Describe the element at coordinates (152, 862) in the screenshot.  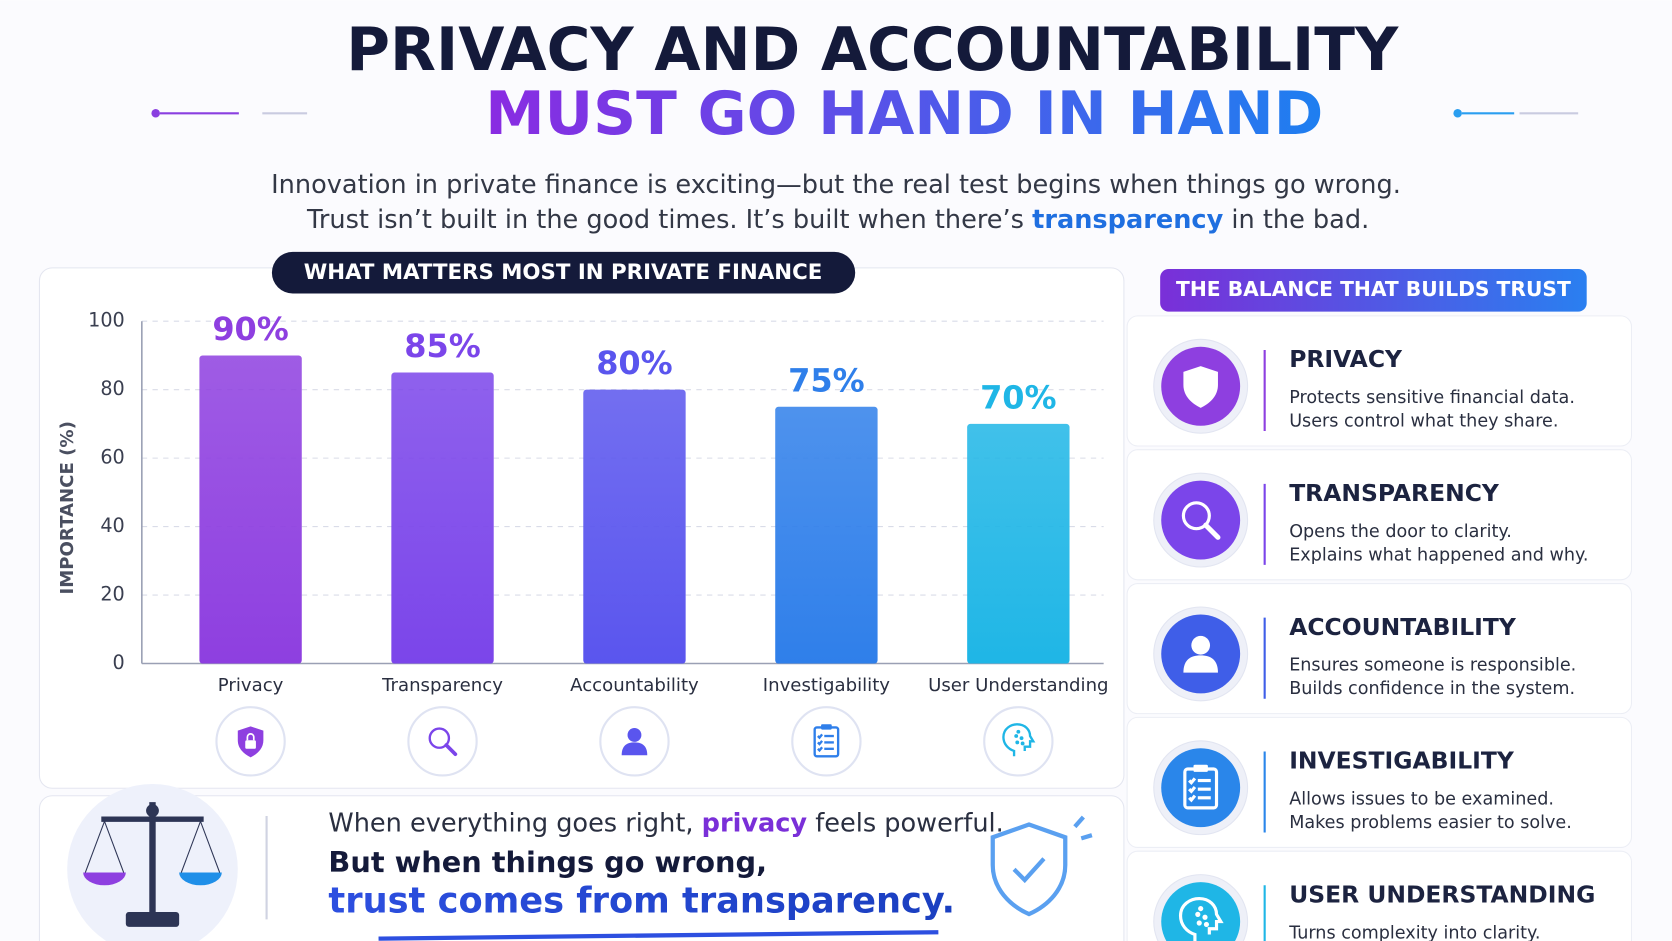
I see `scale-illustration` at that location.